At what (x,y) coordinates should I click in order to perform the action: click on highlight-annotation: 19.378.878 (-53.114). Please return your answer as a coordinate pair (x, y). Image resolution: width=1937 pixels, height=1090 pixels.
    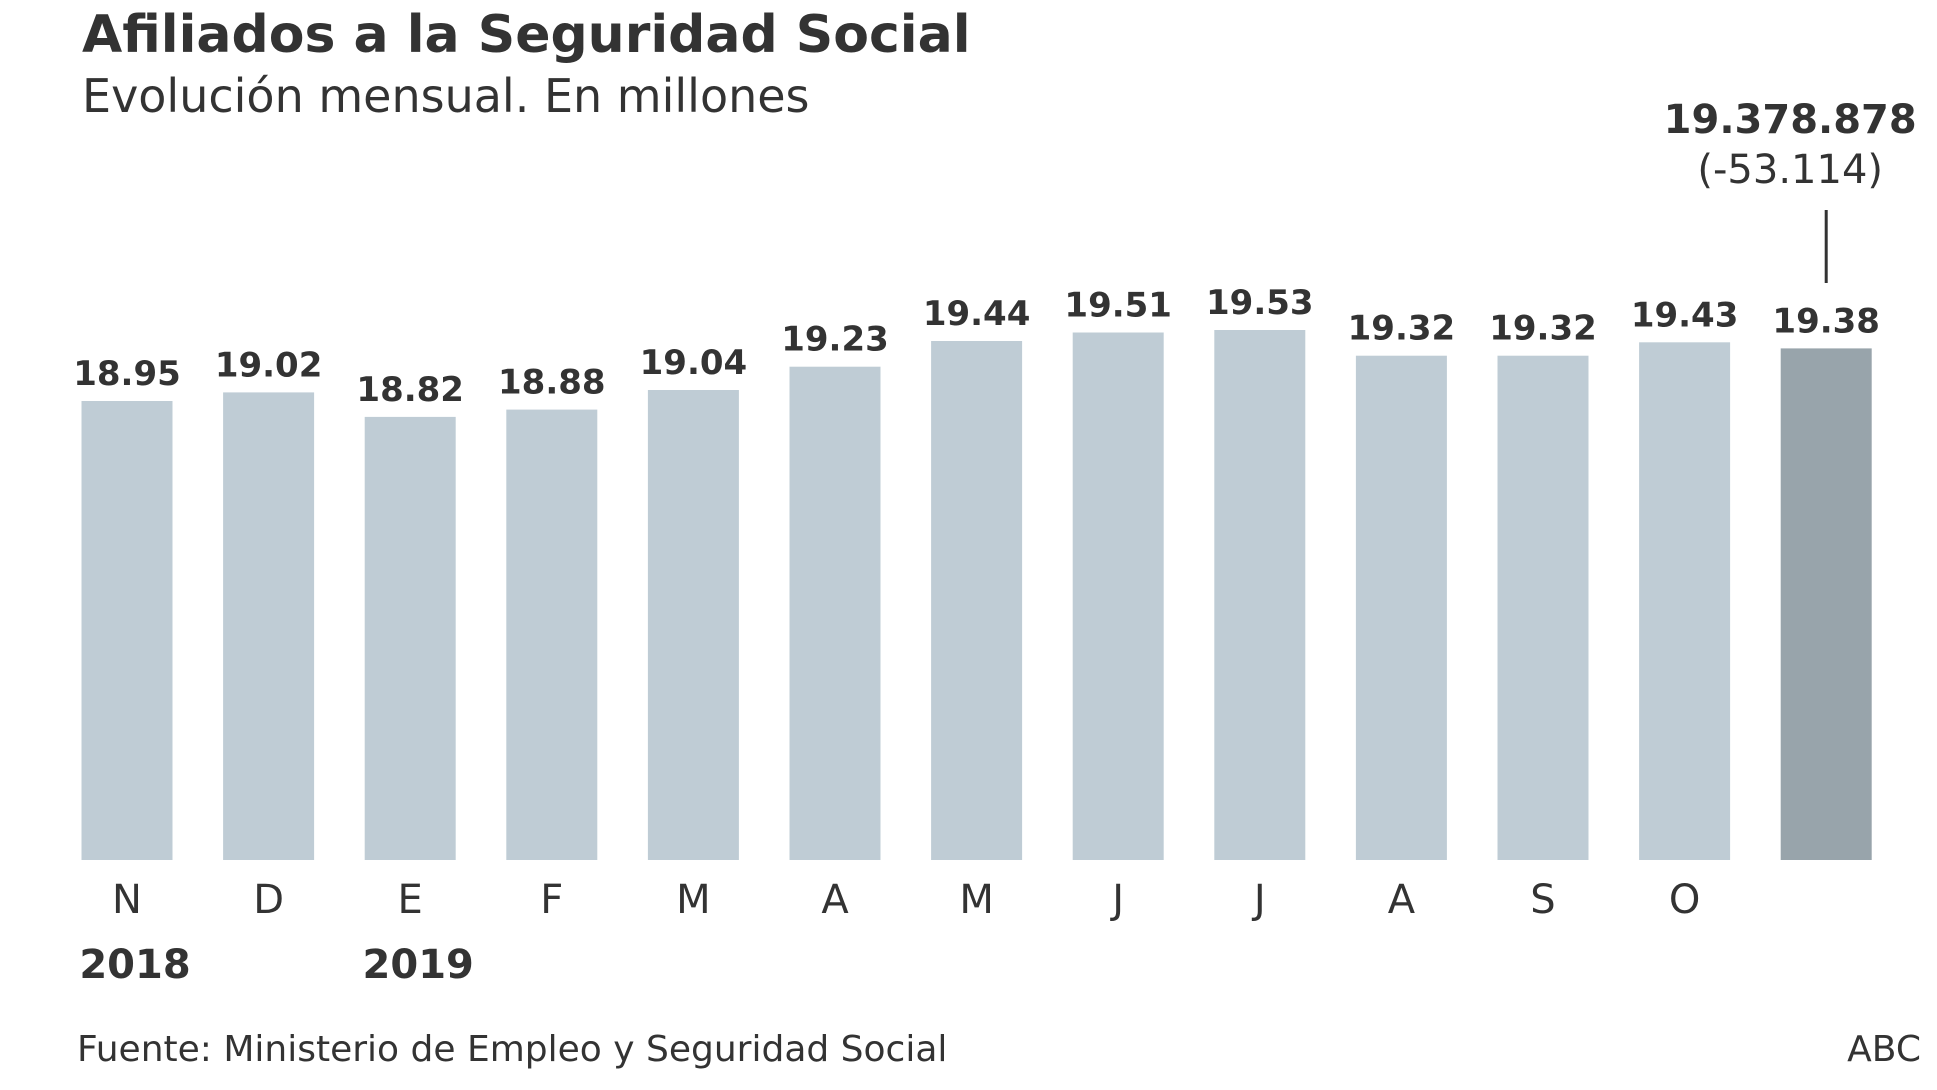
    Looking at the image, I should click on (1790, 190).